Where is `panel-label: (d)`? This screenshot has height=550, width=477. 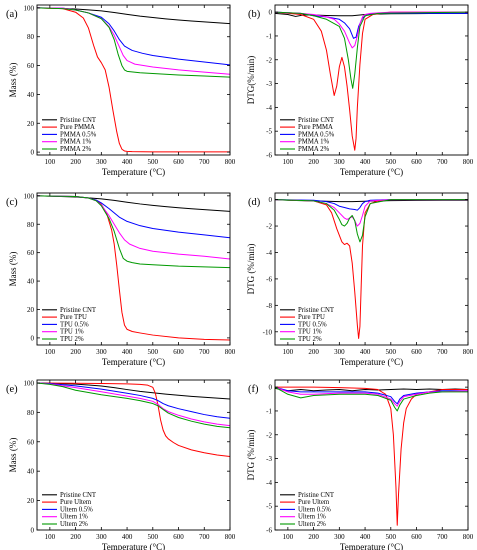 panel-label: (d) is located at coordinates (254, 202).